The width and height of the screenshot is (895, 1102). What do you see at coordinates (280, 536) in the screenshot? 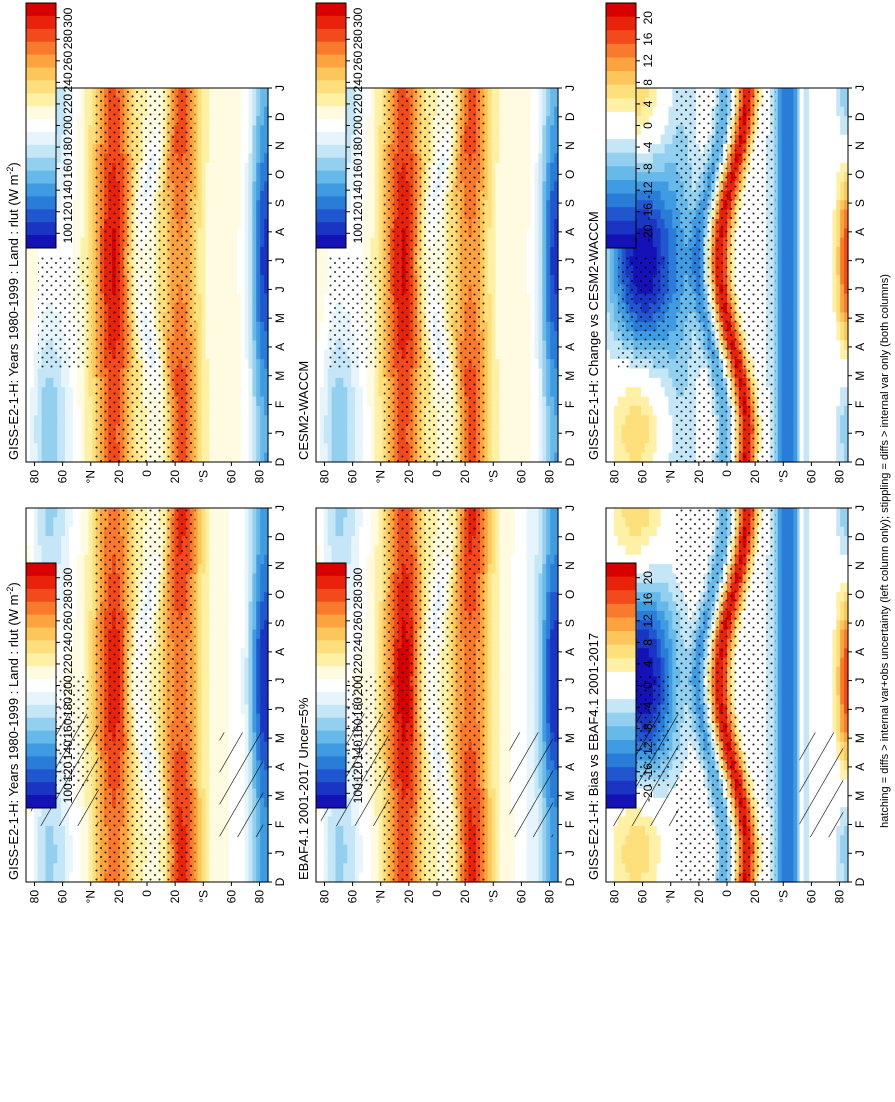
I see `month-label: D` at bounding box center [280, 536].